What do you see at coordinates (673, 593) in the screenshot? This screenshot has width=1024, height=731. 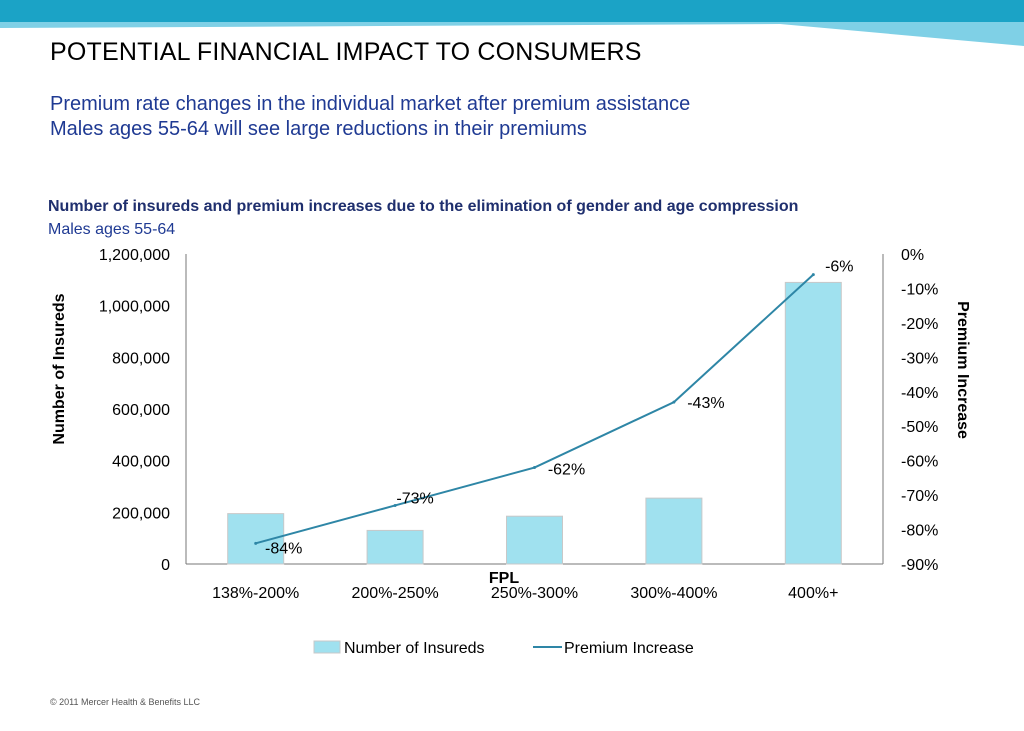 I see `x-tick-label: 300%-400%` at bounding box center [673, 593].